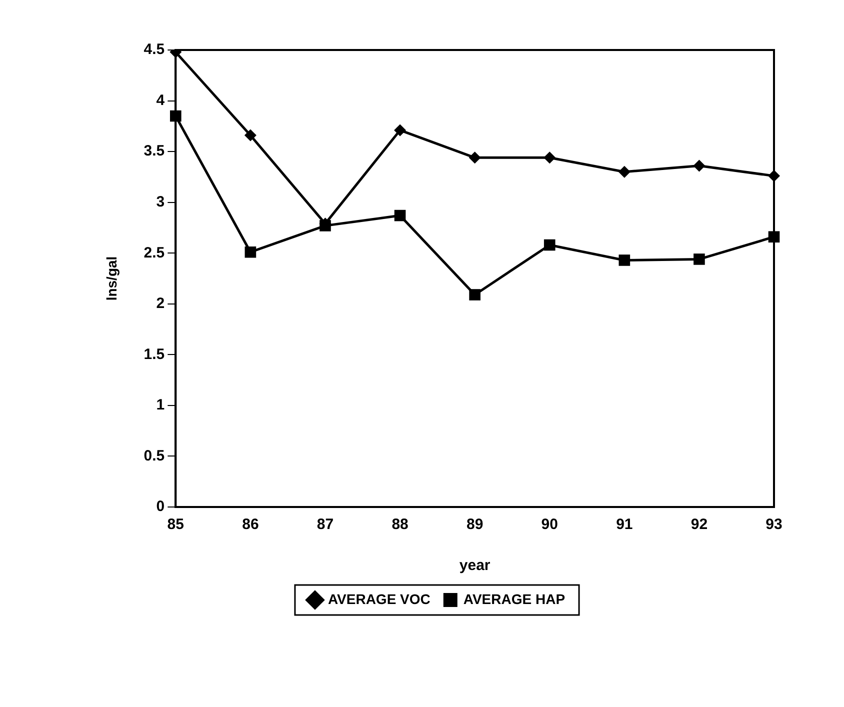  I want to click on y-tick-label: 2.5, so click(154, 253).